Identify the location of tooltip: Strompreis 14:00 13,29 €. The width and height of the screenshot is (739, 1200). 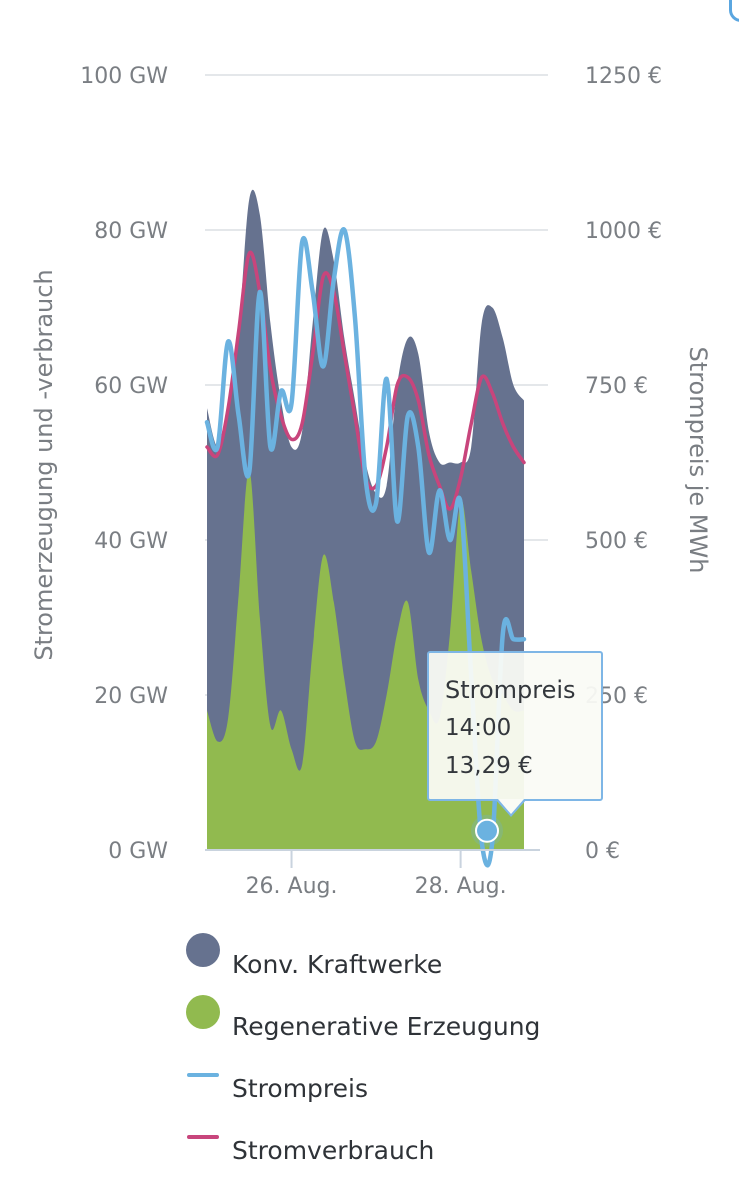
(515, 726).